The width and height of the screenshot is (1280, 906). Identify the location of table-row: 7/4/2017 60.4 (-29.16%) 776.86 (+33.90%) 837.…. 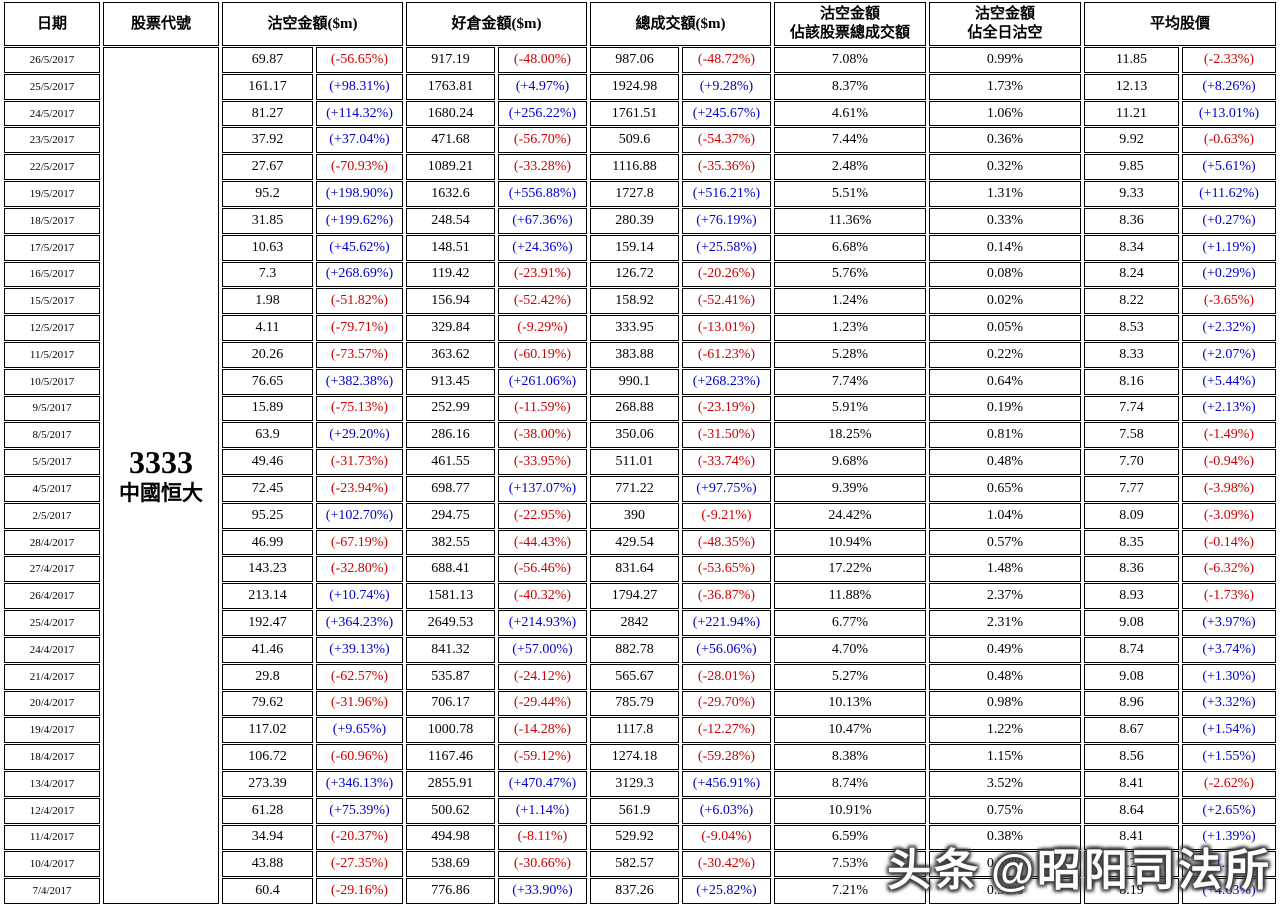
(640, 891).